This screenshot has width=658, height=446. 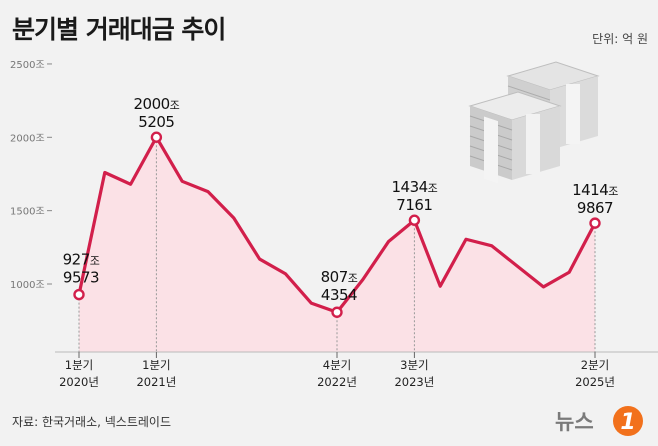 What do you see at coordinates (337, 365) in the screenshot?
I see `x-tick-label: 4분기` at bounding box center [337, 365].